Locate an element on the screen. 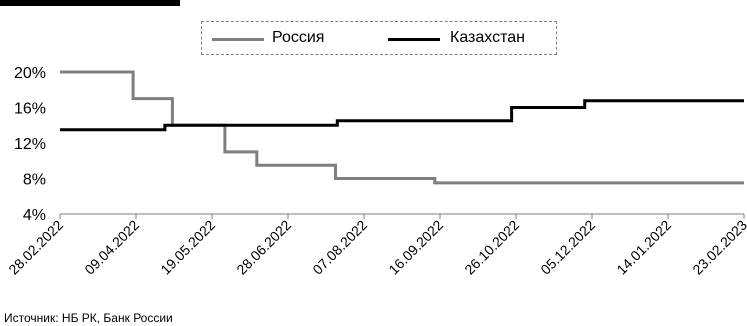 Image resolution: width=747 pixels, height=326 pixels. series-line-kazakhstan is located at coordinates (402, 115).